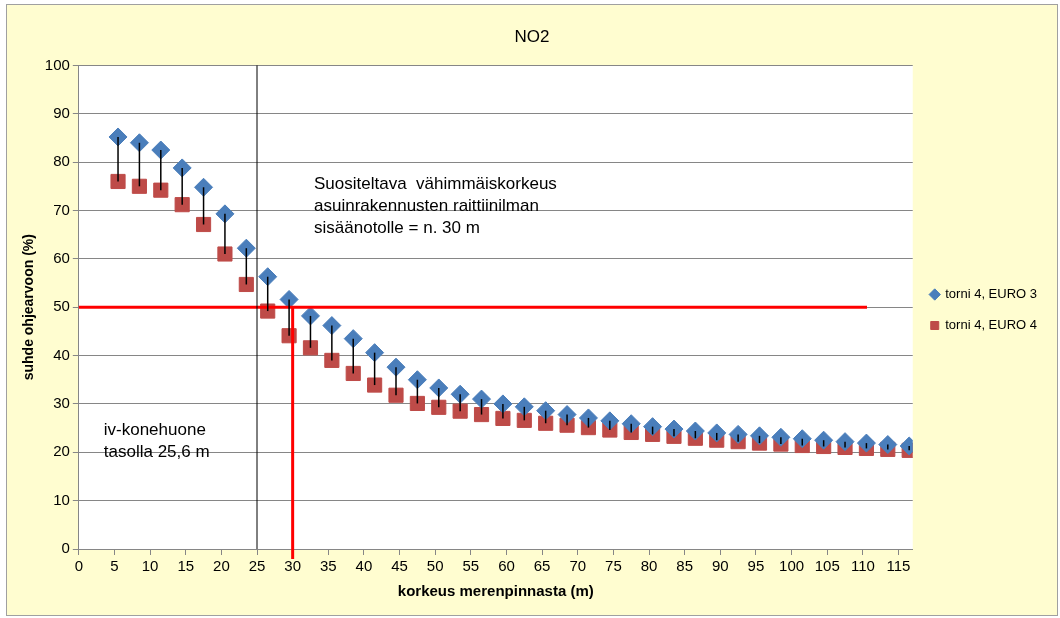 The height and width of the screenshot is (618, 1060). What do you see at coordinates (61, 306) in the screenshot?
I see `y-tick-label: 50` at bounding box center [61, 306].